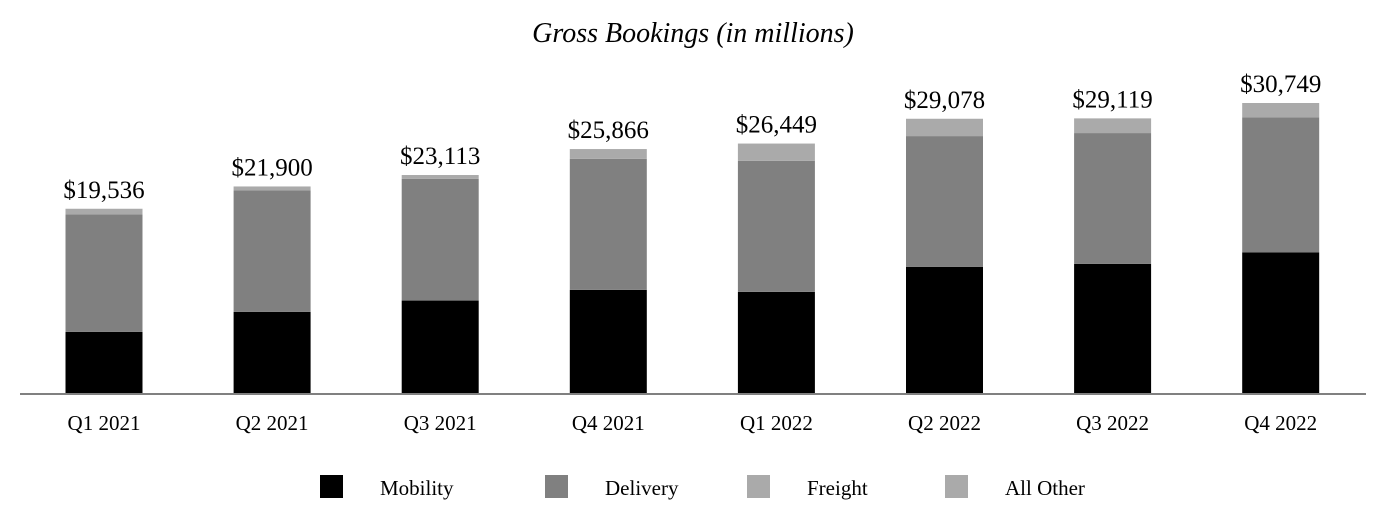 The width and height of the screenshot is (1386, 530). Describe the element at coordinates (837, 488) in the screenshot. I see `legend-label: Freight` at that location.